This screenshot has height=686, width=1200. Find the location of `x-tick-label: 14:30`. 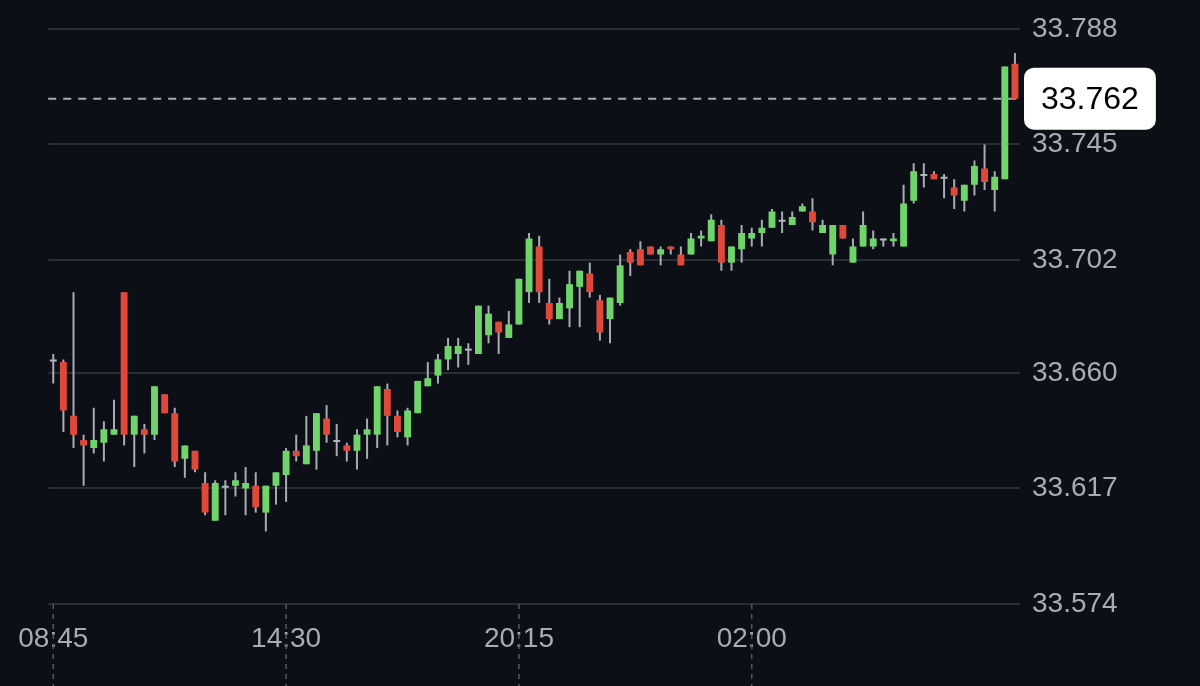

x-tick-label: 14:30 is located at coordinates (286, 637).